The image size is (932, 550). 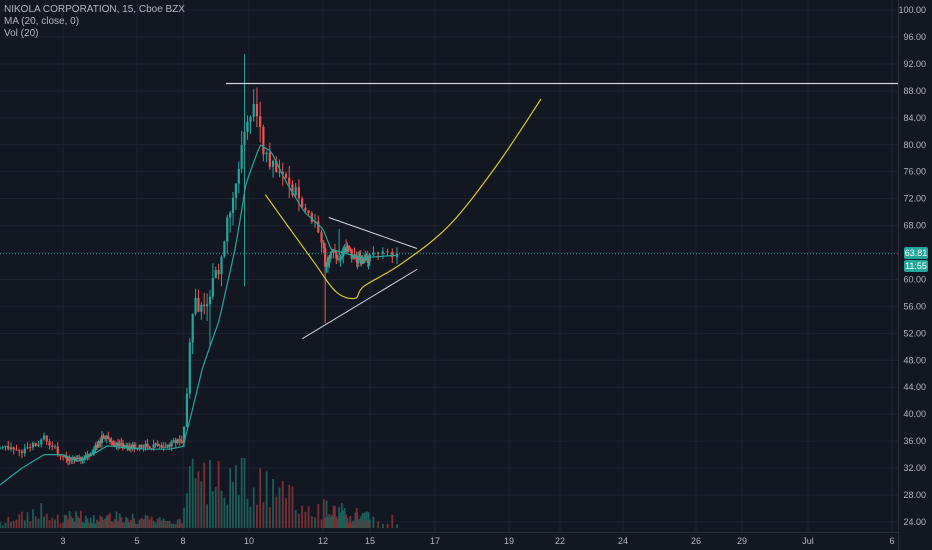 I want to click on price-tick-label: 40.00, so click(x=914, y=414).